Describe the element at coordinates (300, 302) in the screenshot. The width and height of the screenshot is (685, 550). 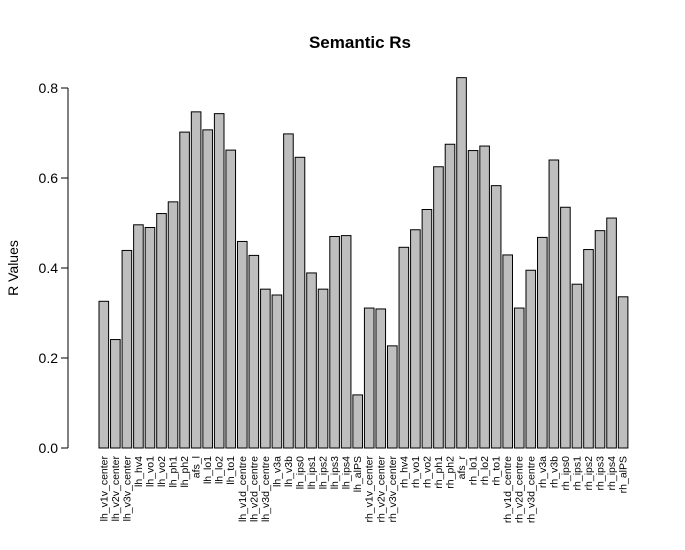
I see `bar-lh_ips0` at that location.